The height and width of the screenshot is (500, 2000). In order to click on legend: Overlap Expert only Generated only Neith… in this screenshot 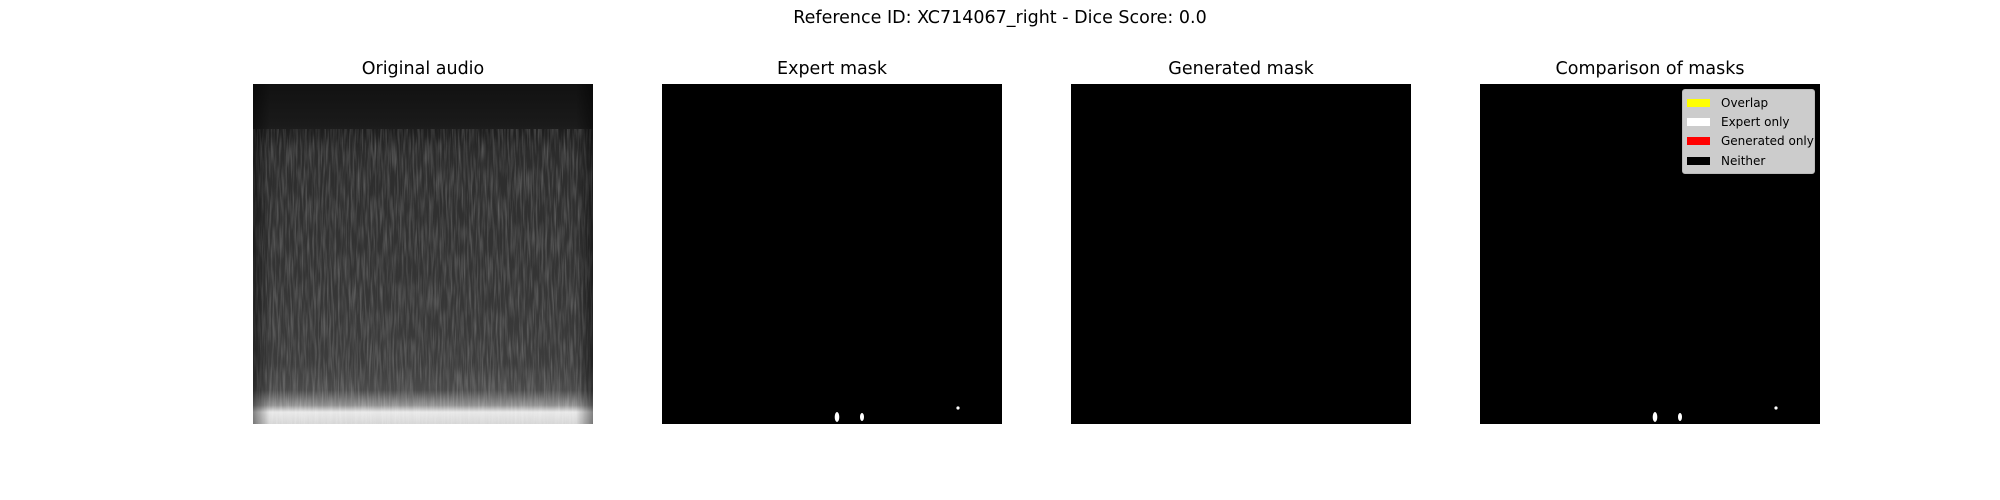, I will do `click(1748, 132)`.